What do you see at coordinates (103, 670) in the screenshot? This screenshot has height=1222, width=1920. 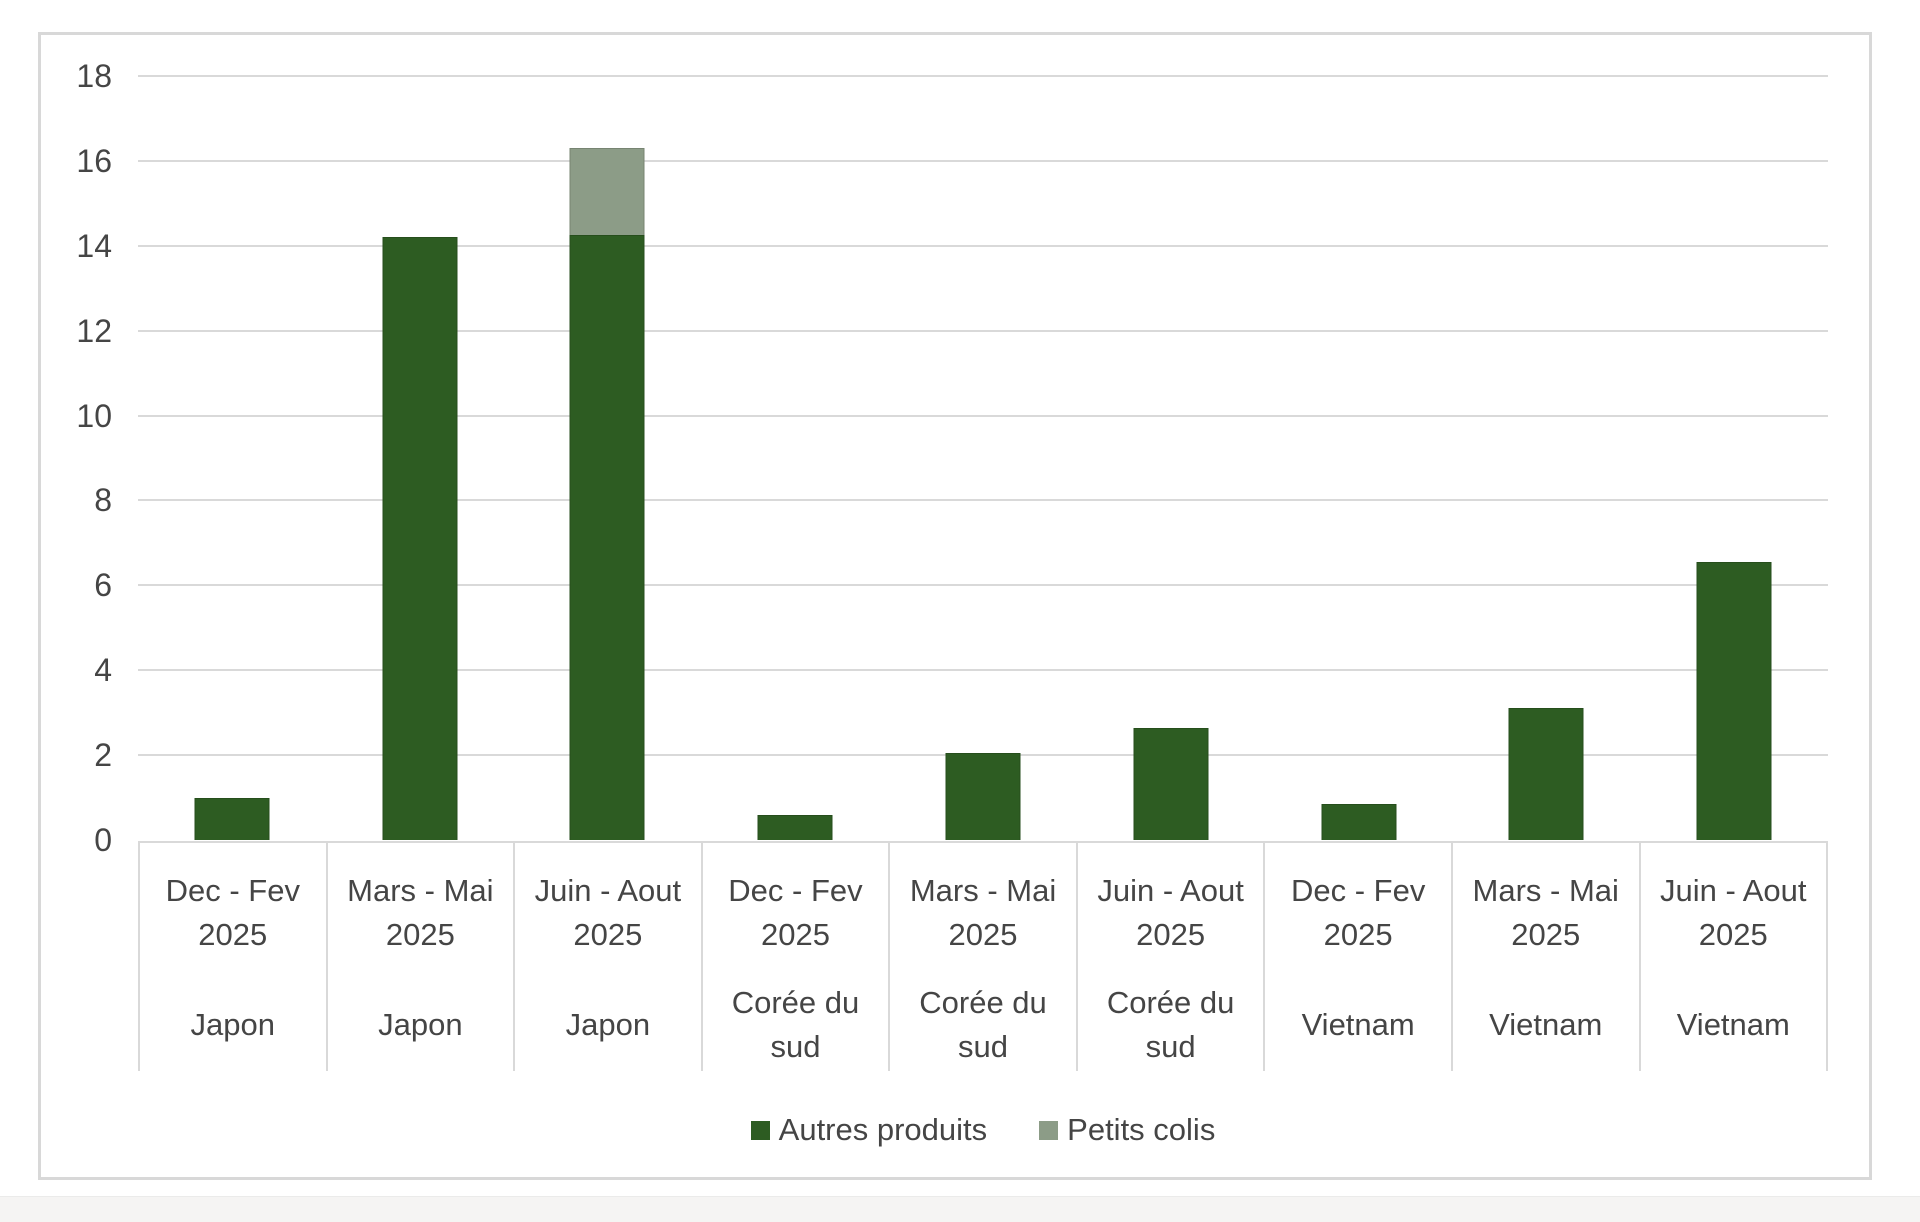 I see `y-tick-label: 4` at bounding box center [103, 670].